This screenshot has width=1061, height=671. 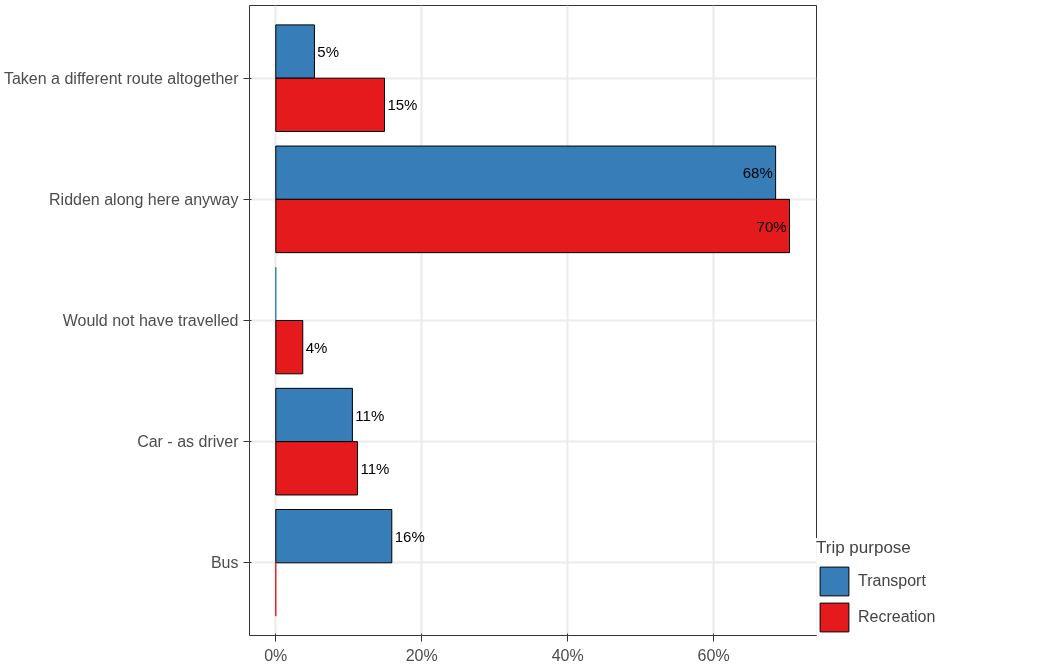 What do you see at coordinates (328, 52) in the screenshot?
I see `data-label: 5%` at bounding box center [328, 52].